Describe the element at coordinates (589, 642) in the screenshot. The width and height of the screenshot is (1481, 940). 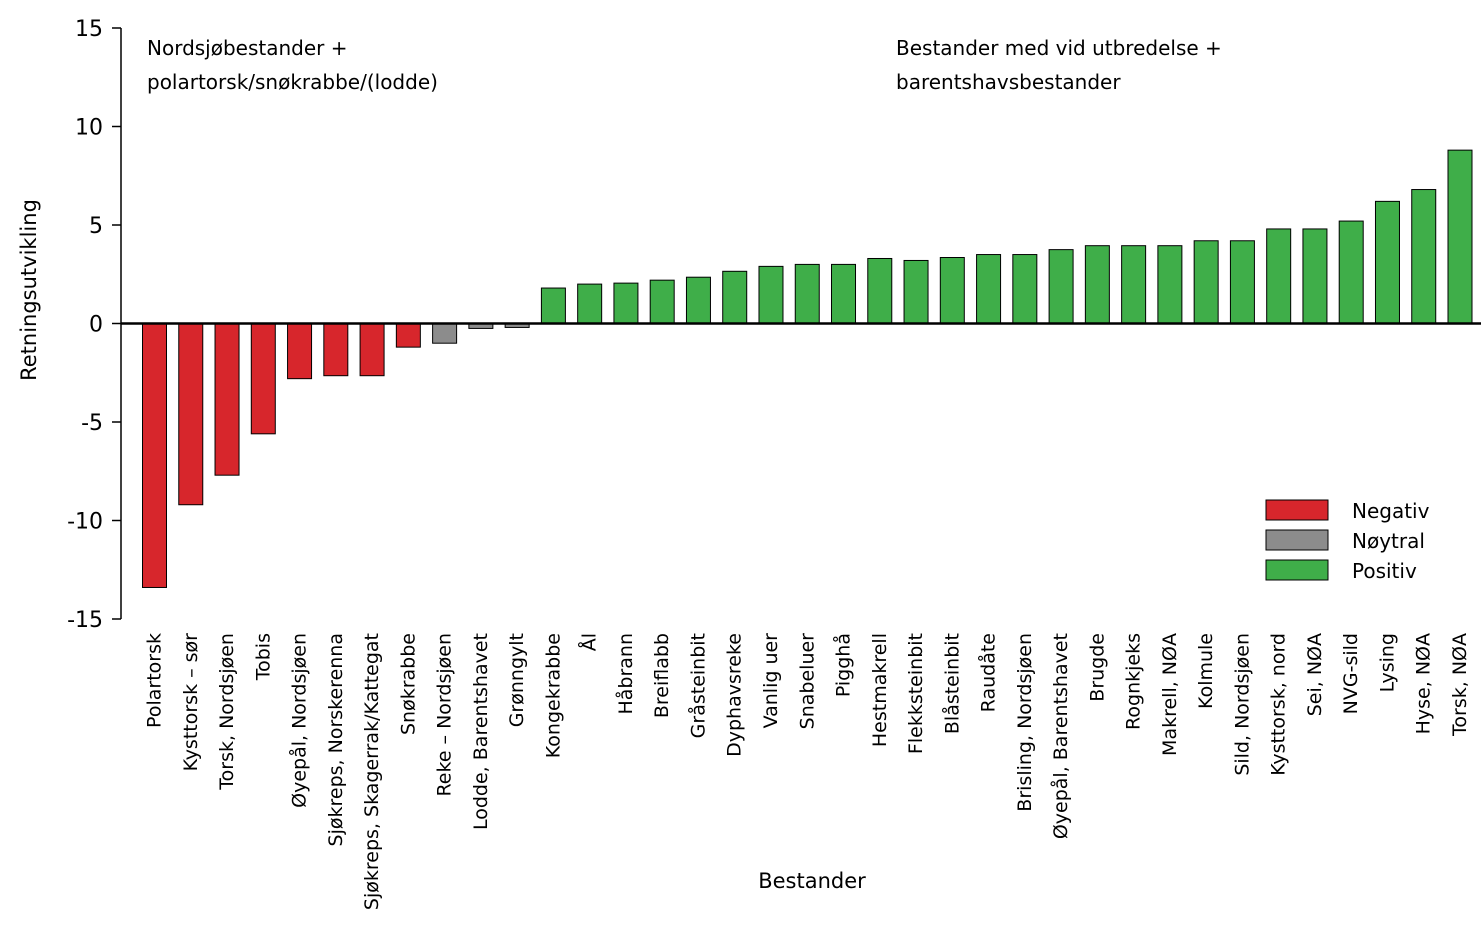
I see `x-category-label: Ål` at that location.